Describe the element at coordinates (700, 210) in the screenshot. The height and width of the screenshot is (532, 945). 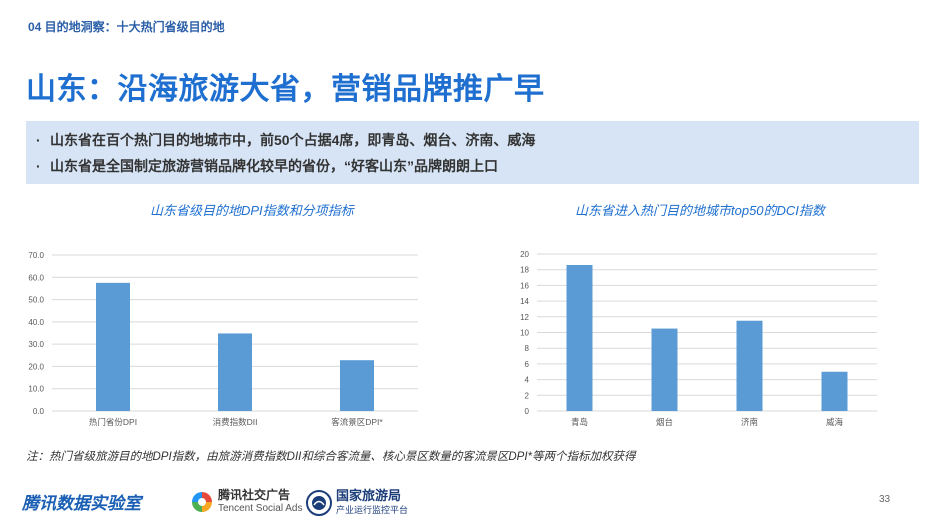
I see `chart-title-dci: 山东省进入热门目的地城市top50的DCI指数` at that location.